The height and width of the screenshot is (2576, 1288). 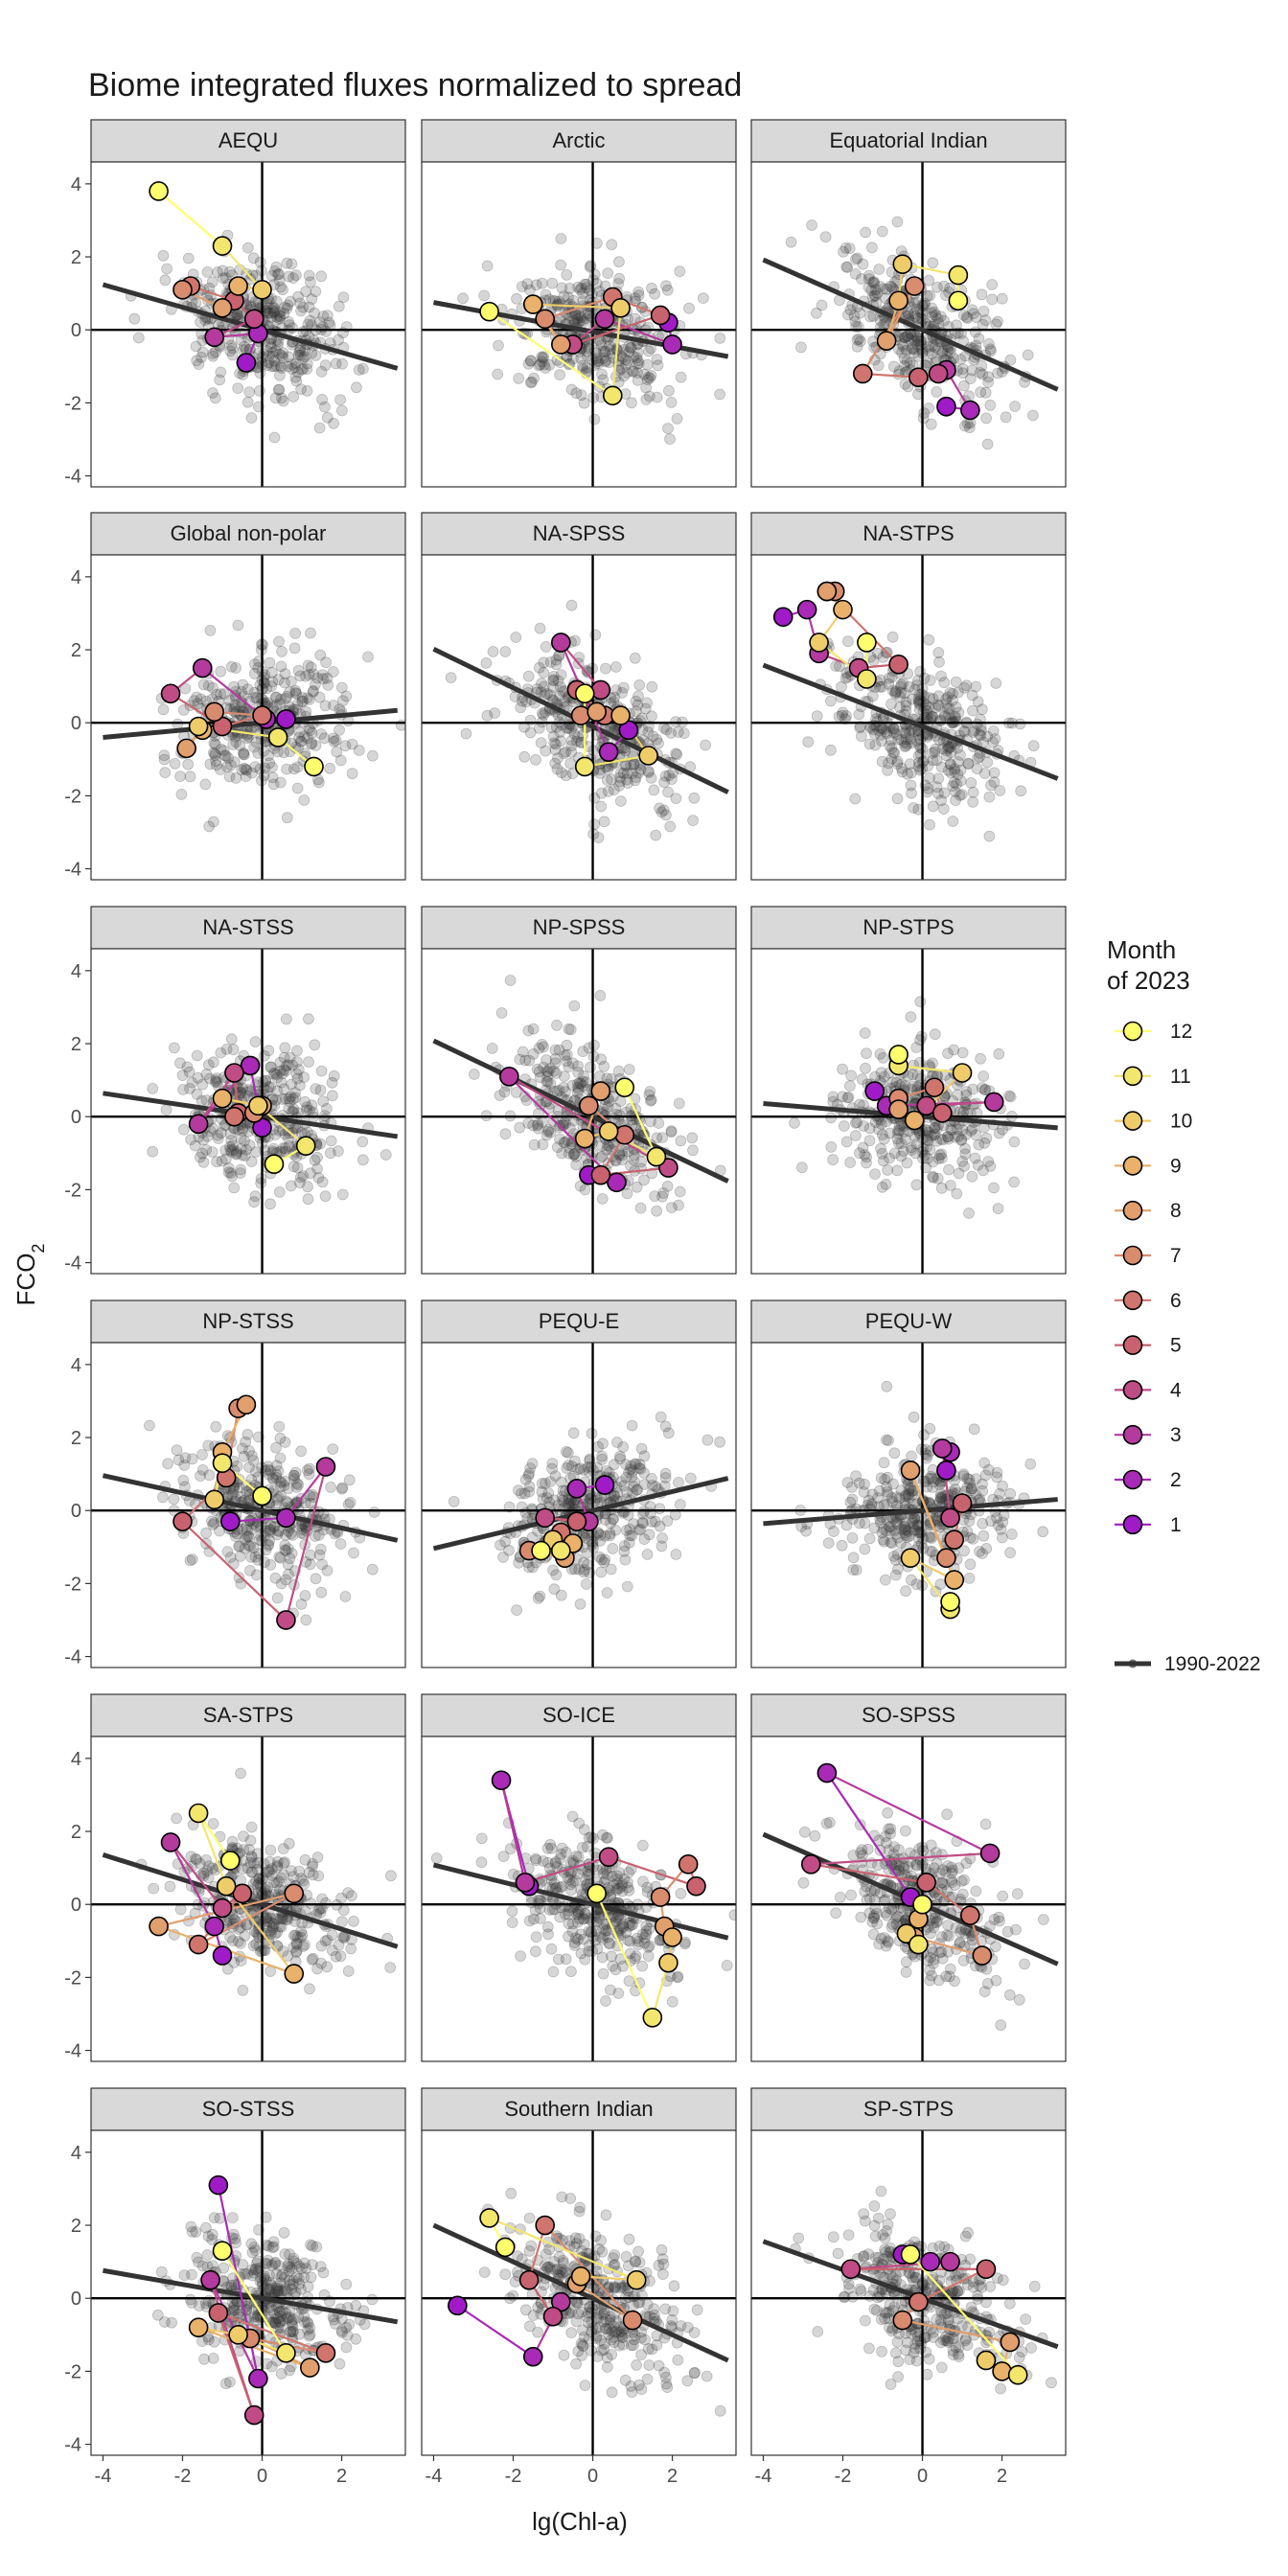 What do you see at coordinates (72, 1264) in the screenshot?
I see `y-tick-label: -4` at bounding box center [72, 1264].